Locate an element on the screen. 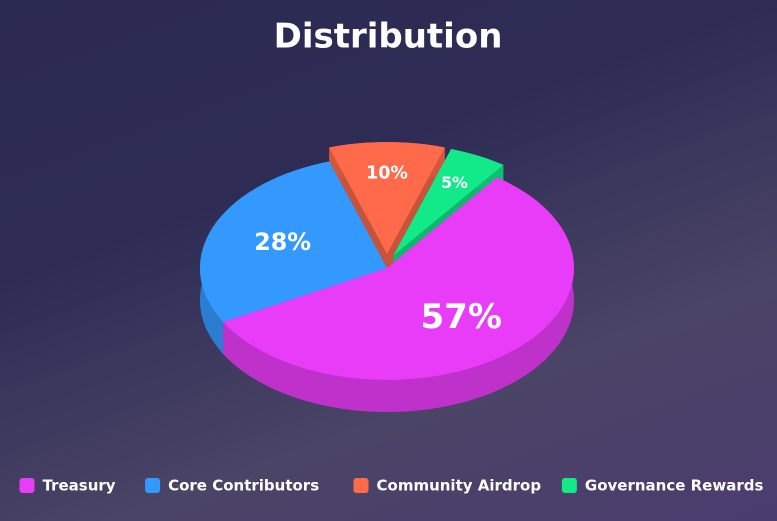  data-label: 57% is located at coordinates (461, 317).